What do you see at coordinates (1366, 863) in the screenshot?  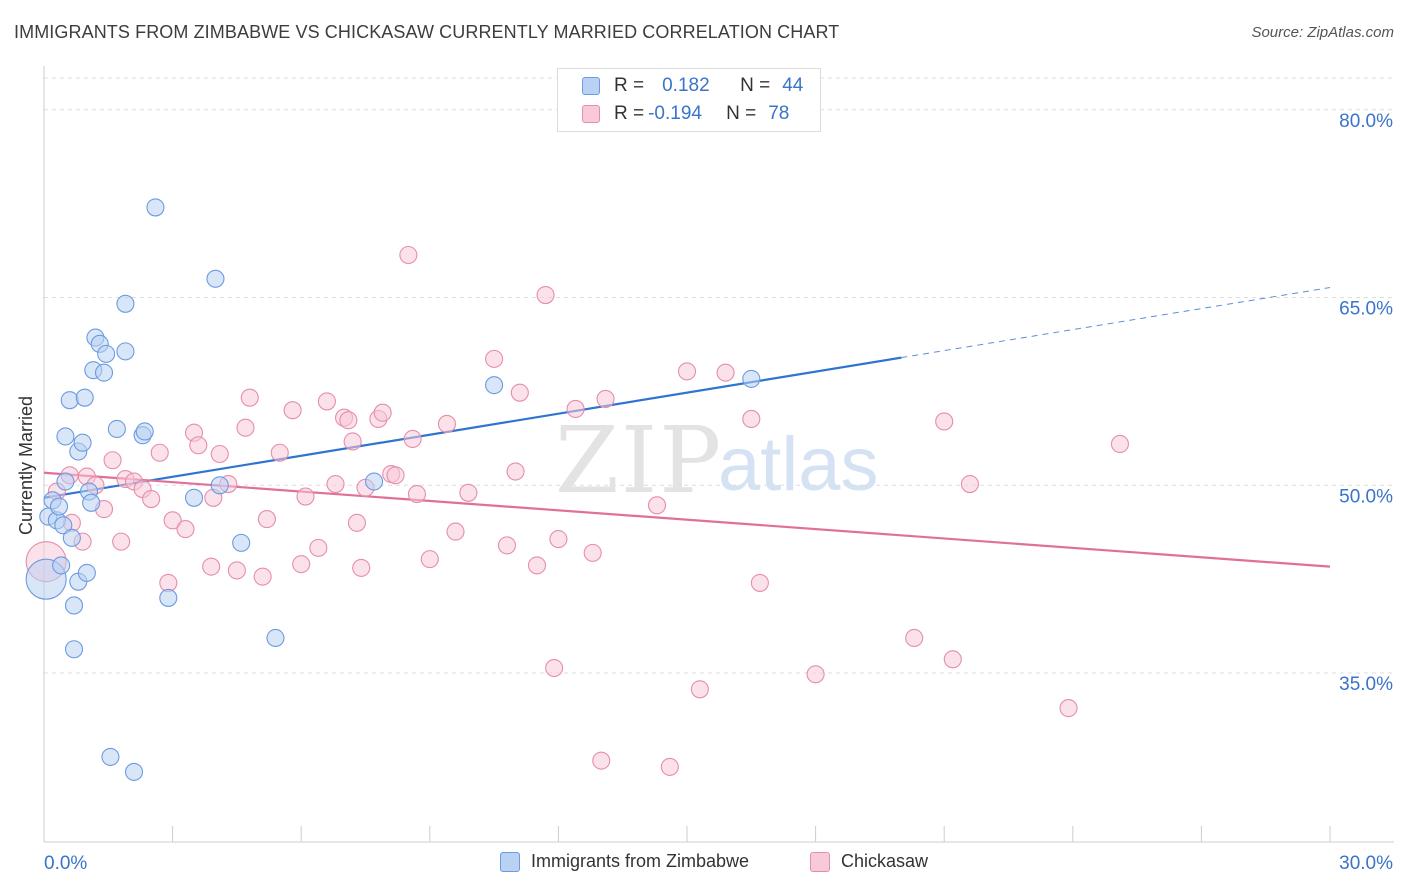 I see `x-tick-label-max: 30.0%` at bounding box center [1366, 863].